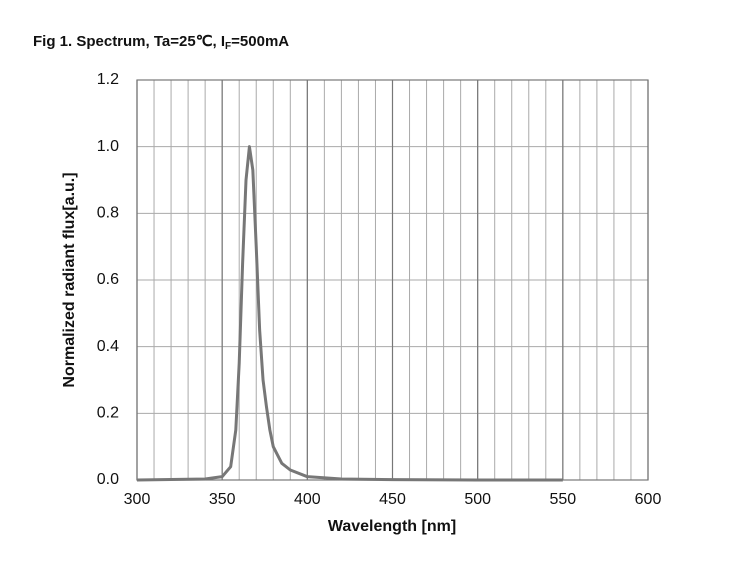 Image resolution: width=750 pixels, height=573 pixels. I want to click on y-tick-label: 1.2, so click(108, 79).